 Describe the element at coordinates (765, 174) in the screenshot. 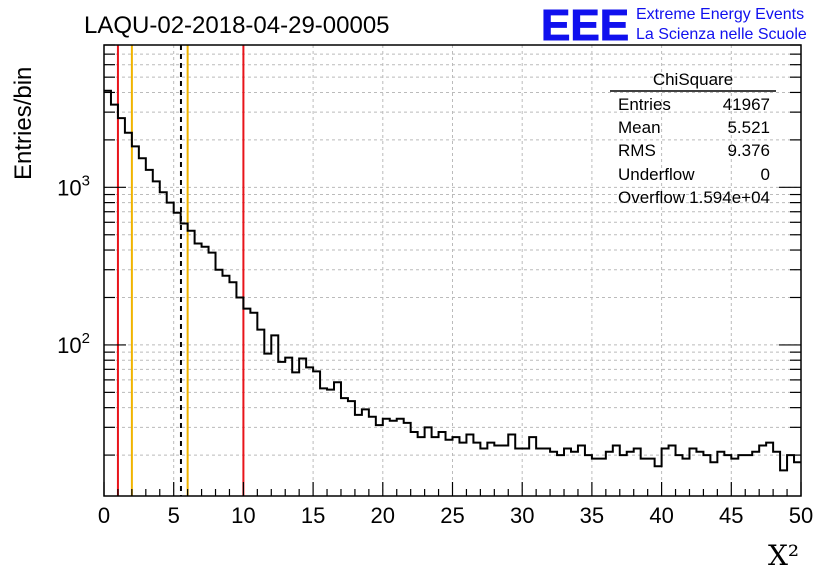

I see `stats-underflow-value: 0` at that location.